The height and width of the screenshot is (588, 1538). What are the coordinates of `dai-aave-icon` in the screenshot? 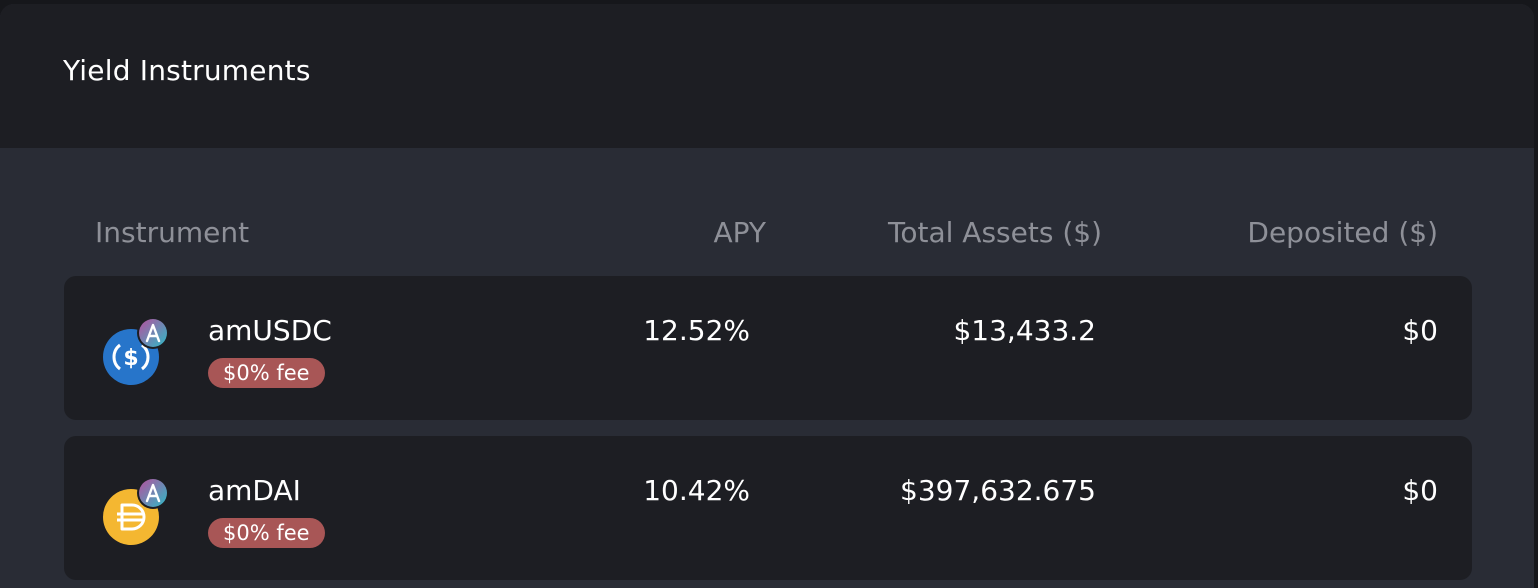 It's located at (136, 511).